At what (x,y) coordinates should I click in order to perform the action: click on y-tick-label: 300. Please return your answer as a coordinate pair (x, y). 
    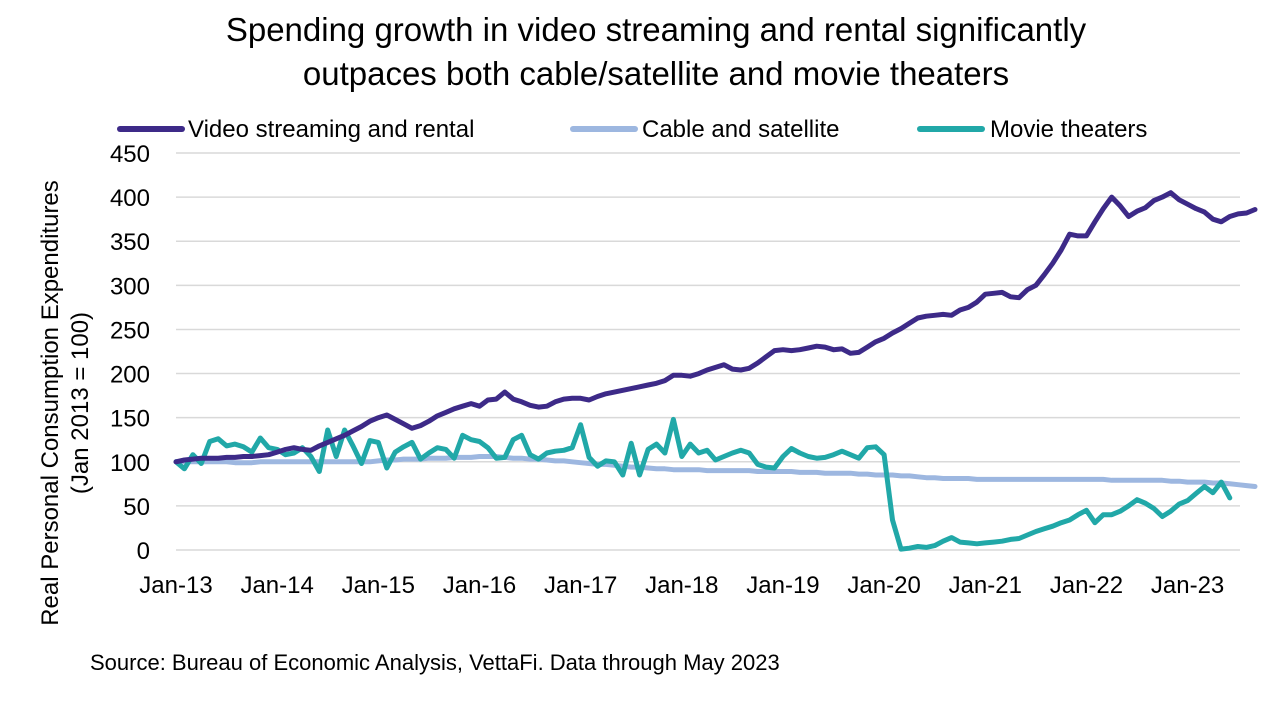
    Looking at the image, I should click on (130, 286).